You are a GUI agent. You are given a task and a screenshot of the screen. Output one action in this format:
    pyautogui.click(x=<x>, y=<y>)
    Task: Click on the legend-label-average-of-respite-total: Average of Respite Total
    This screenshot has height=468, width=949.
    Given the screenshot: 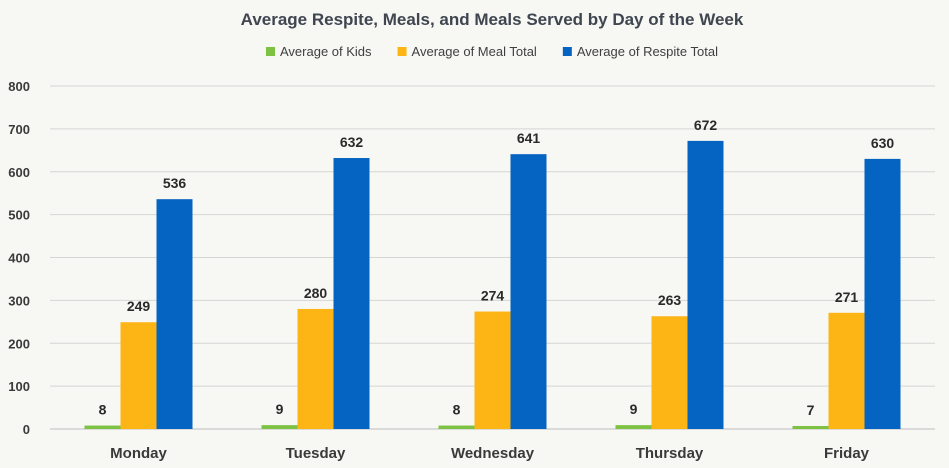 What is the action you would take?
    pyautogui.click(x=647, y=51)
    